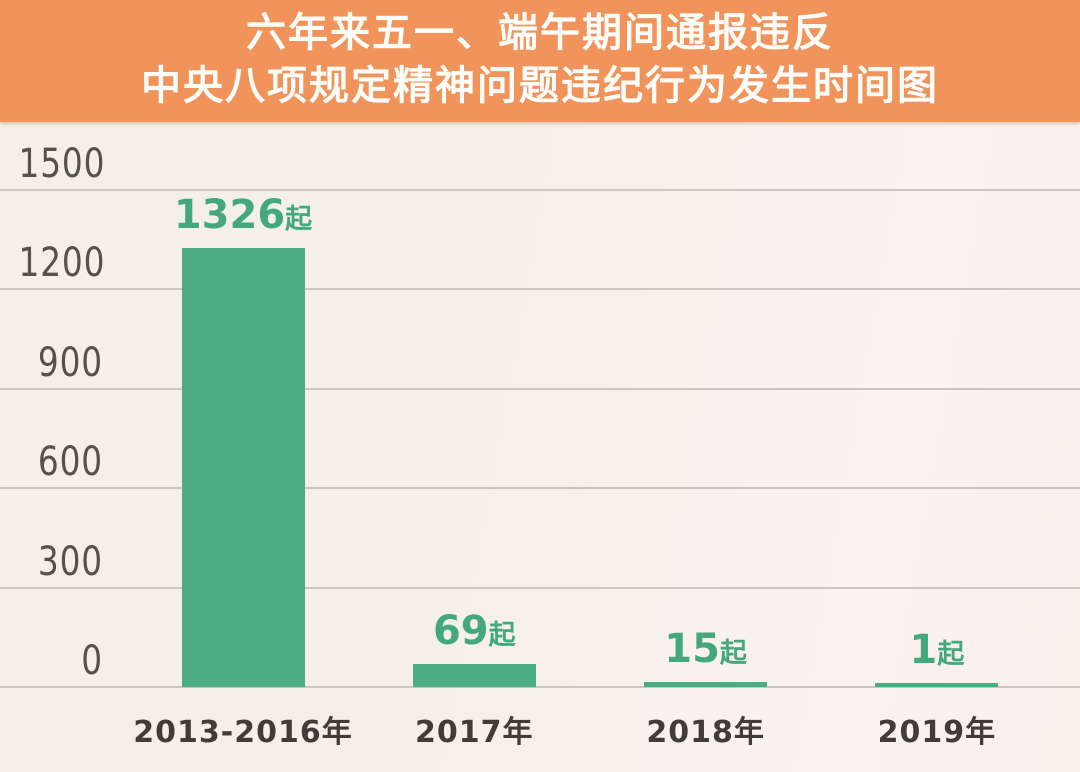 The image size is (1080, 772). Describe the element at coordinates (540, 33) in the screenshot. I see `chart-title-line-1: 六年来五一、端午期间通报违反` at that location.